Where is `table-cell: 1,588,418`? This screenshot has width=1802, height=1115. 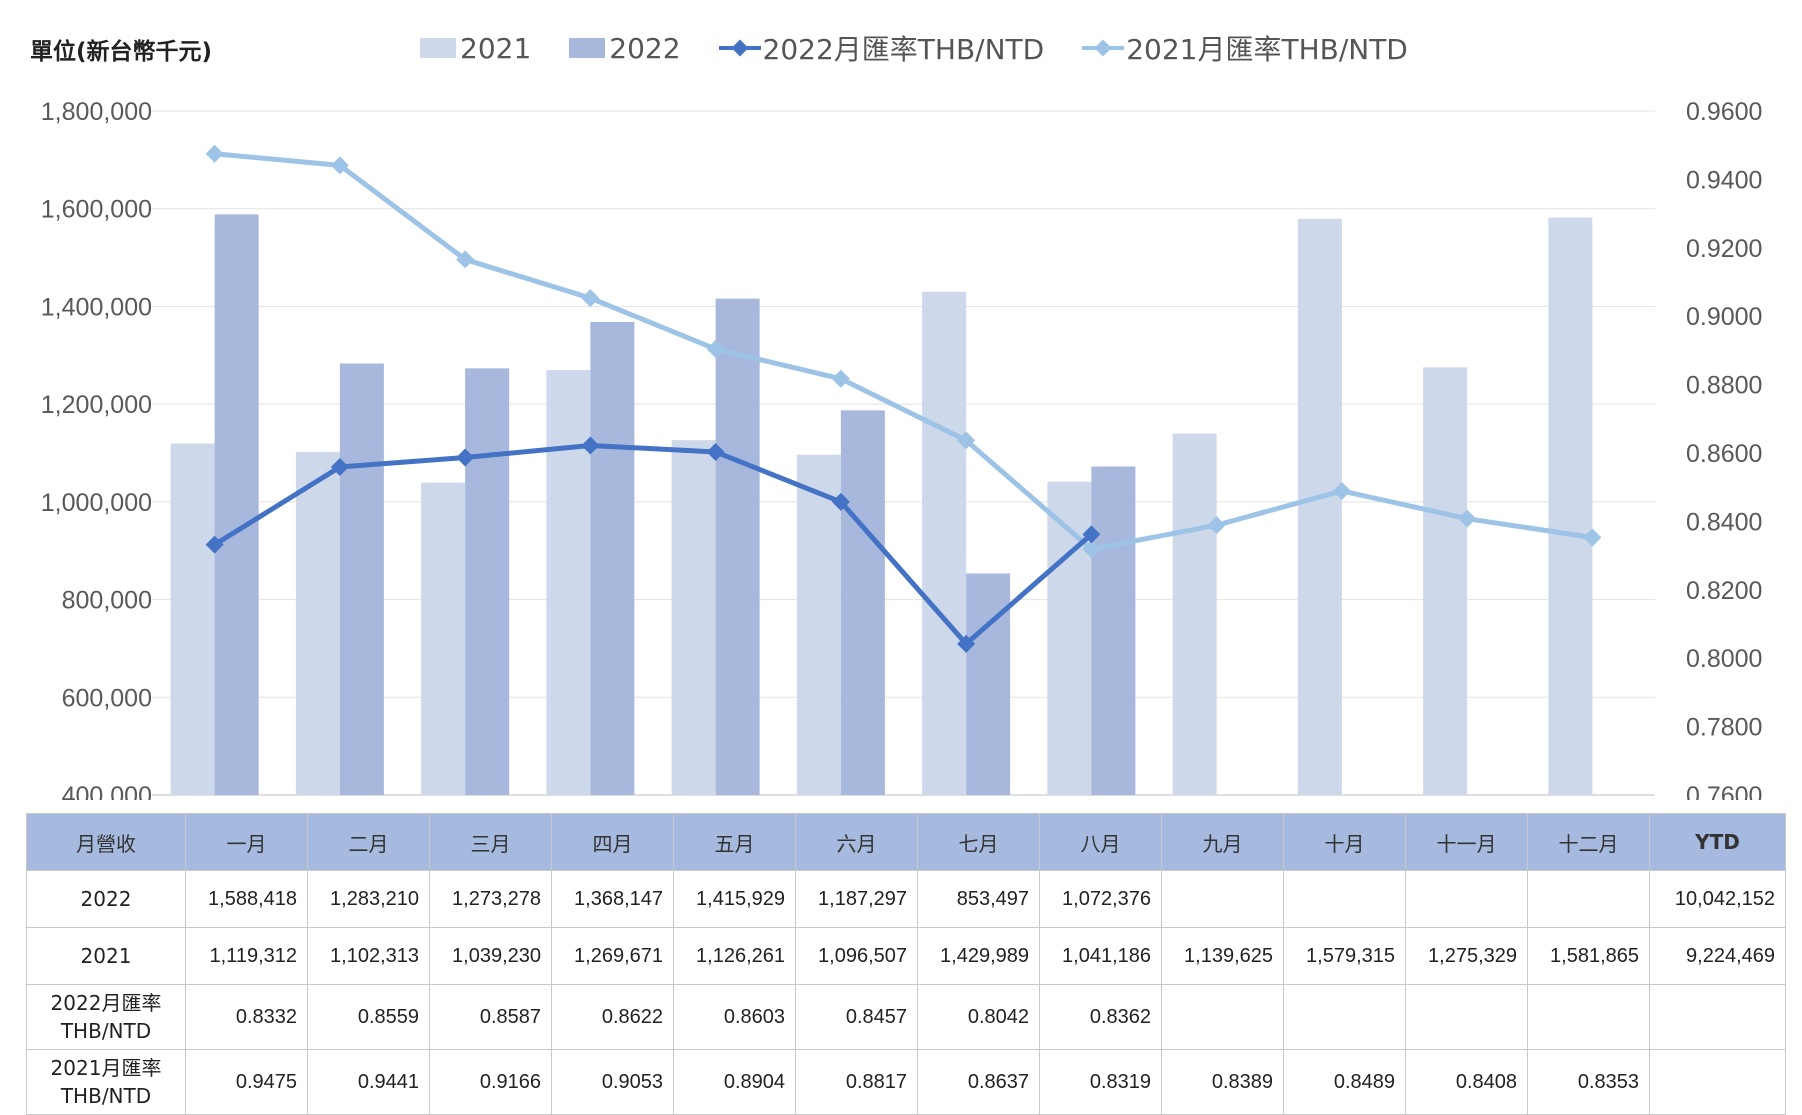 table-cell: 1,588,418 is located at coordinates (246, 899).